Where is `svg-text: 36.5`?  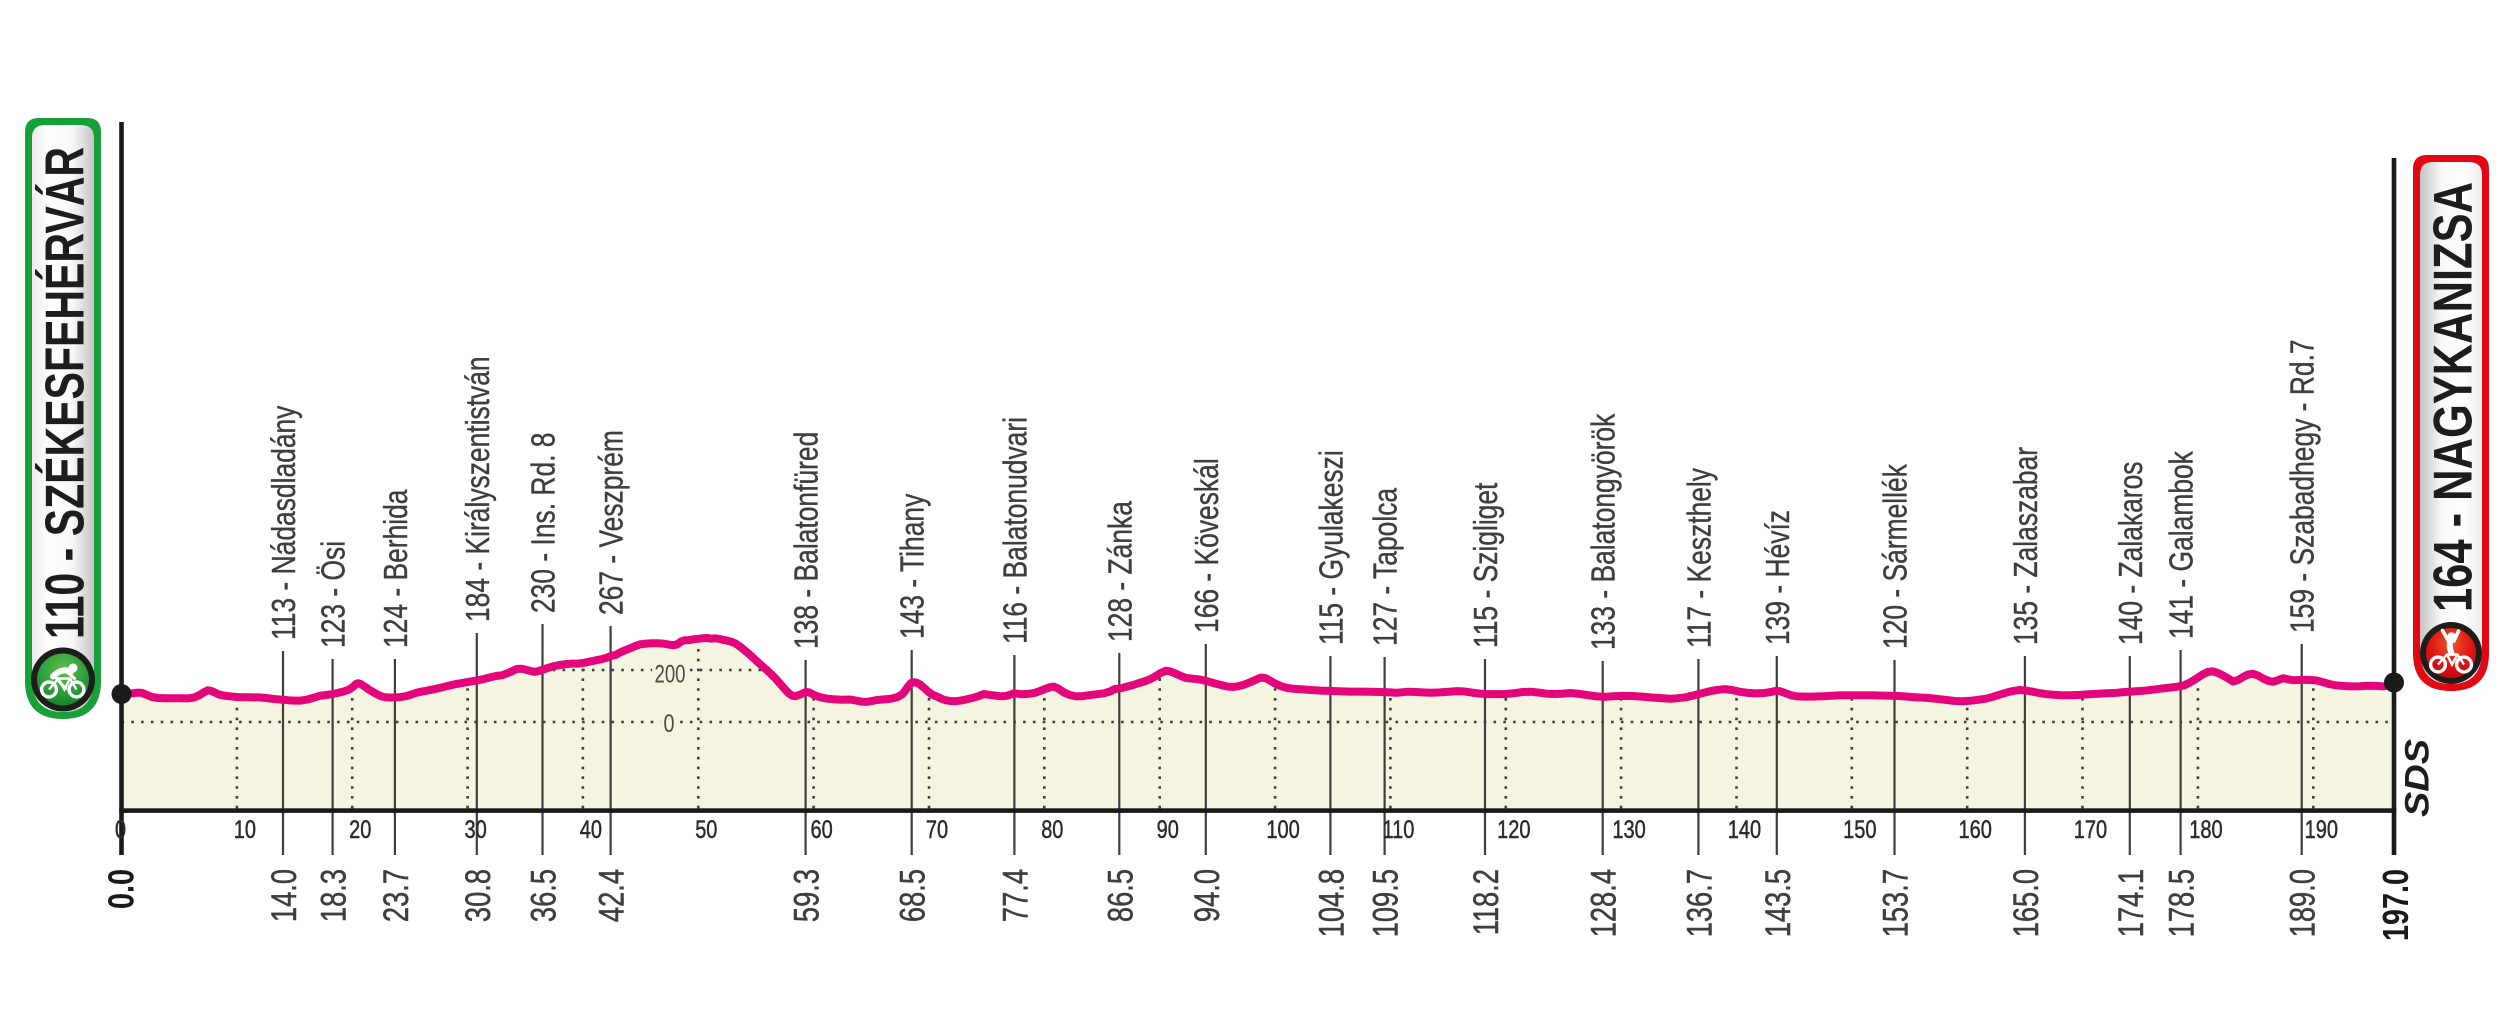
svg-text: 36.5 is located at coordinates (544, 895).